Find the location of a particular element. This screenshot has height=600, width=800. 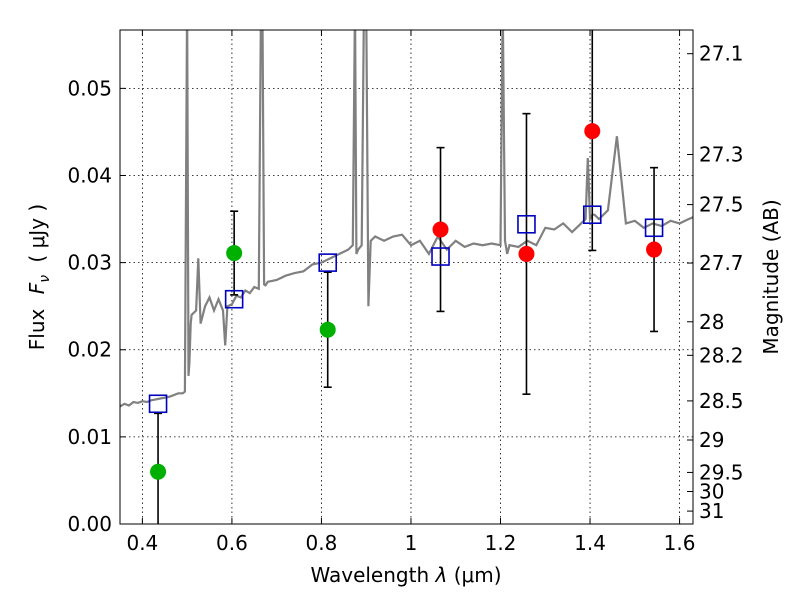

x-tick-label: 0.6 is located at coordinates (232, 543).